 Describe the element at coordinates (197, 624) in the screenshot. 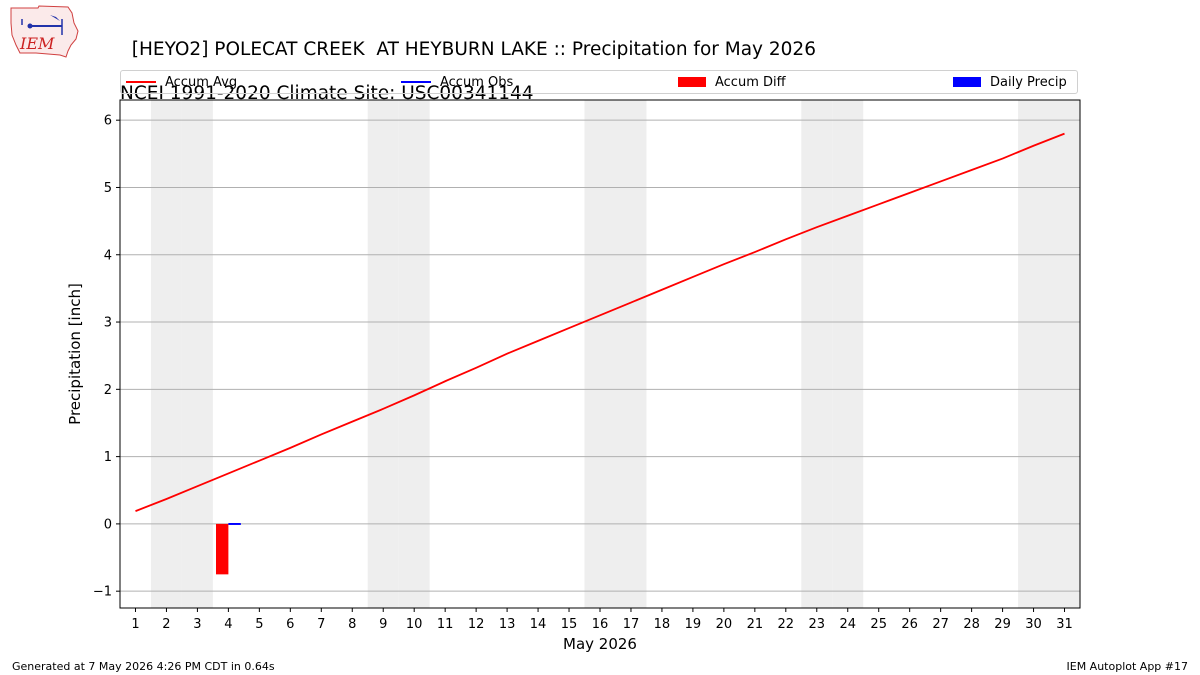

I see `x-tick-label: 3` at that location.